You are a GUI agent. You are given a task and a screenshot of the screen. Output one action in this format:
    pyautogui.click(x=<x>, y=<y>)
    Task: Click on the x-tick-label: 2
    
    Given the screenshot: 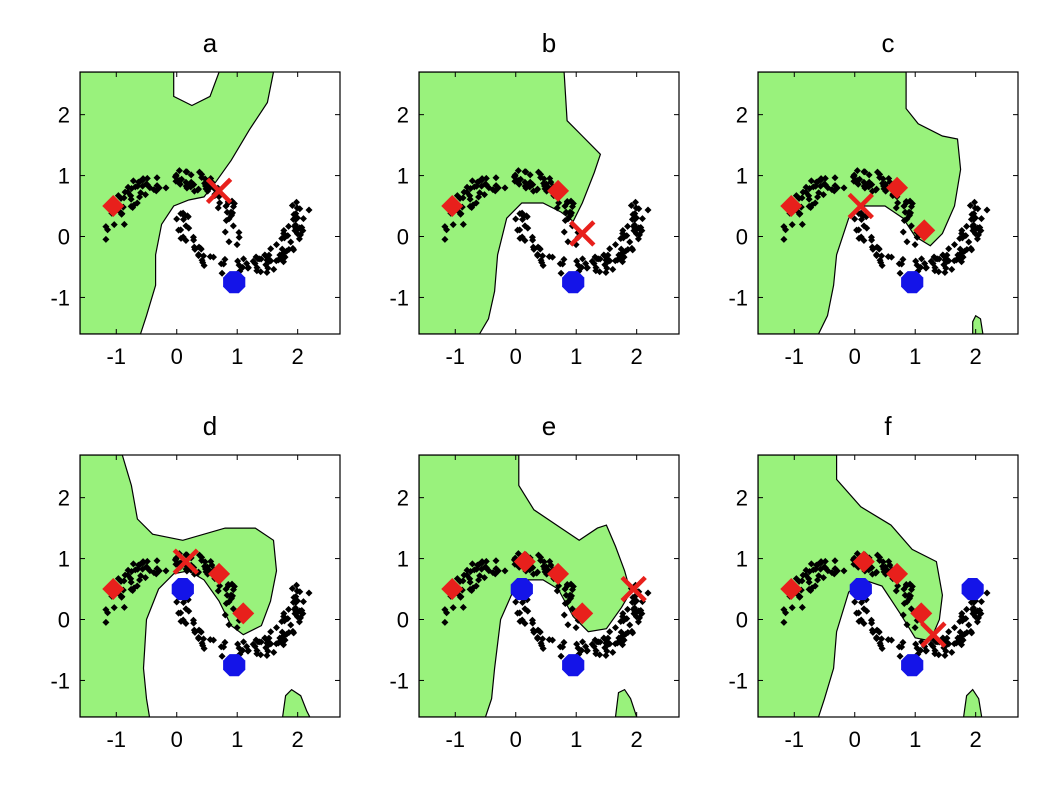 What is the action you would take?
    pyautogui.click(x=637, y=739)
    